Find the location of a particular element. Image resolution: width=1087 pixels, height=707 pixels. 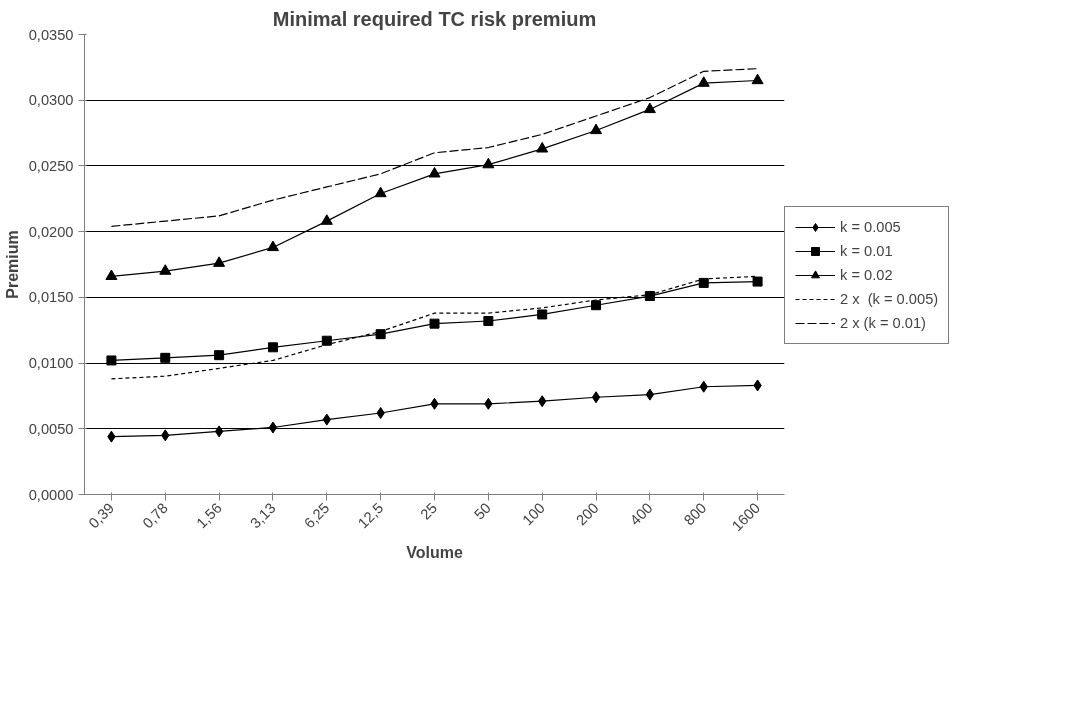

legend-label: 2 x (k = 0.01) is located at coordinates (883, 323).